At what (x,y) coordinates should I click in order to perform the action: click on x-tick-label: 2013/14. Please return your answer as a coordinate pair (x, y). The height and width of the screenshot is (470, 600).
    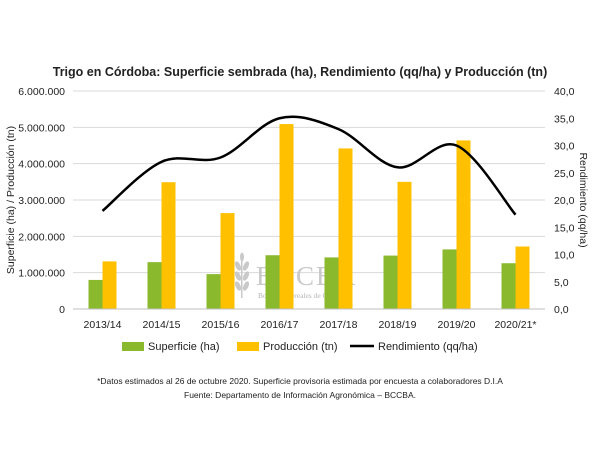
    Looking at the image, I should click on (103, 325).